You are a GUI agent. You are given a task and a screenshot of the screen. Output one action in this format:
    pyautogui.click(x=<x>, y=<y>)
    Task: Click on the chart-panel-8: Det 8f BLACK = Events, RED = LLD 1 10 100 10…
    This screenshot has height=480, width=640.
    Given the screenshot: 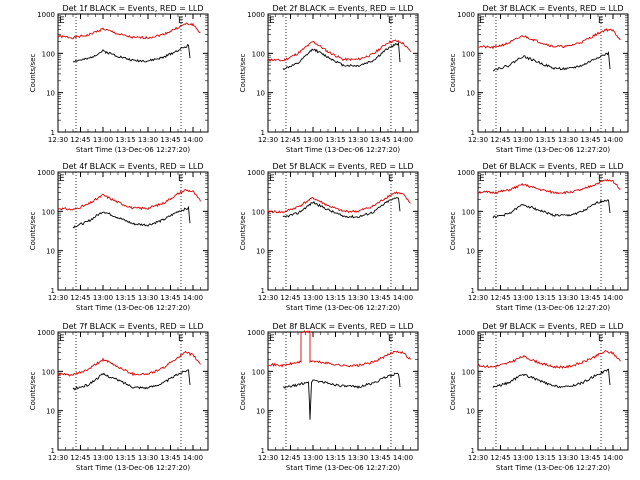 What is the action you would take?
    pyautogui.click(x=329, y=397)
    